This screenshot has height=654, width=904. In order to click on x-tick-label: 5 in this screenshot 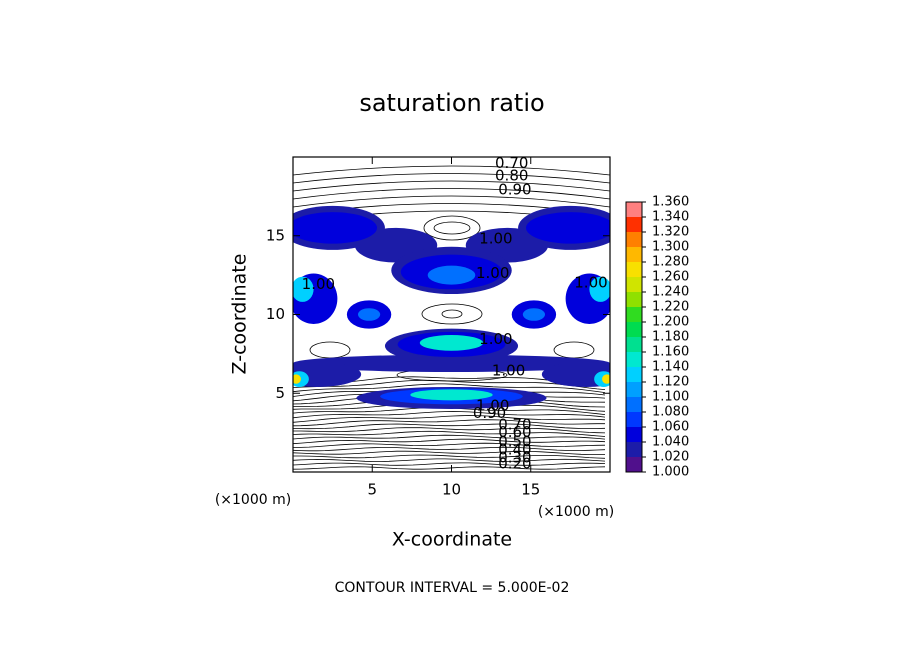, I will do `click(372, 490)`.